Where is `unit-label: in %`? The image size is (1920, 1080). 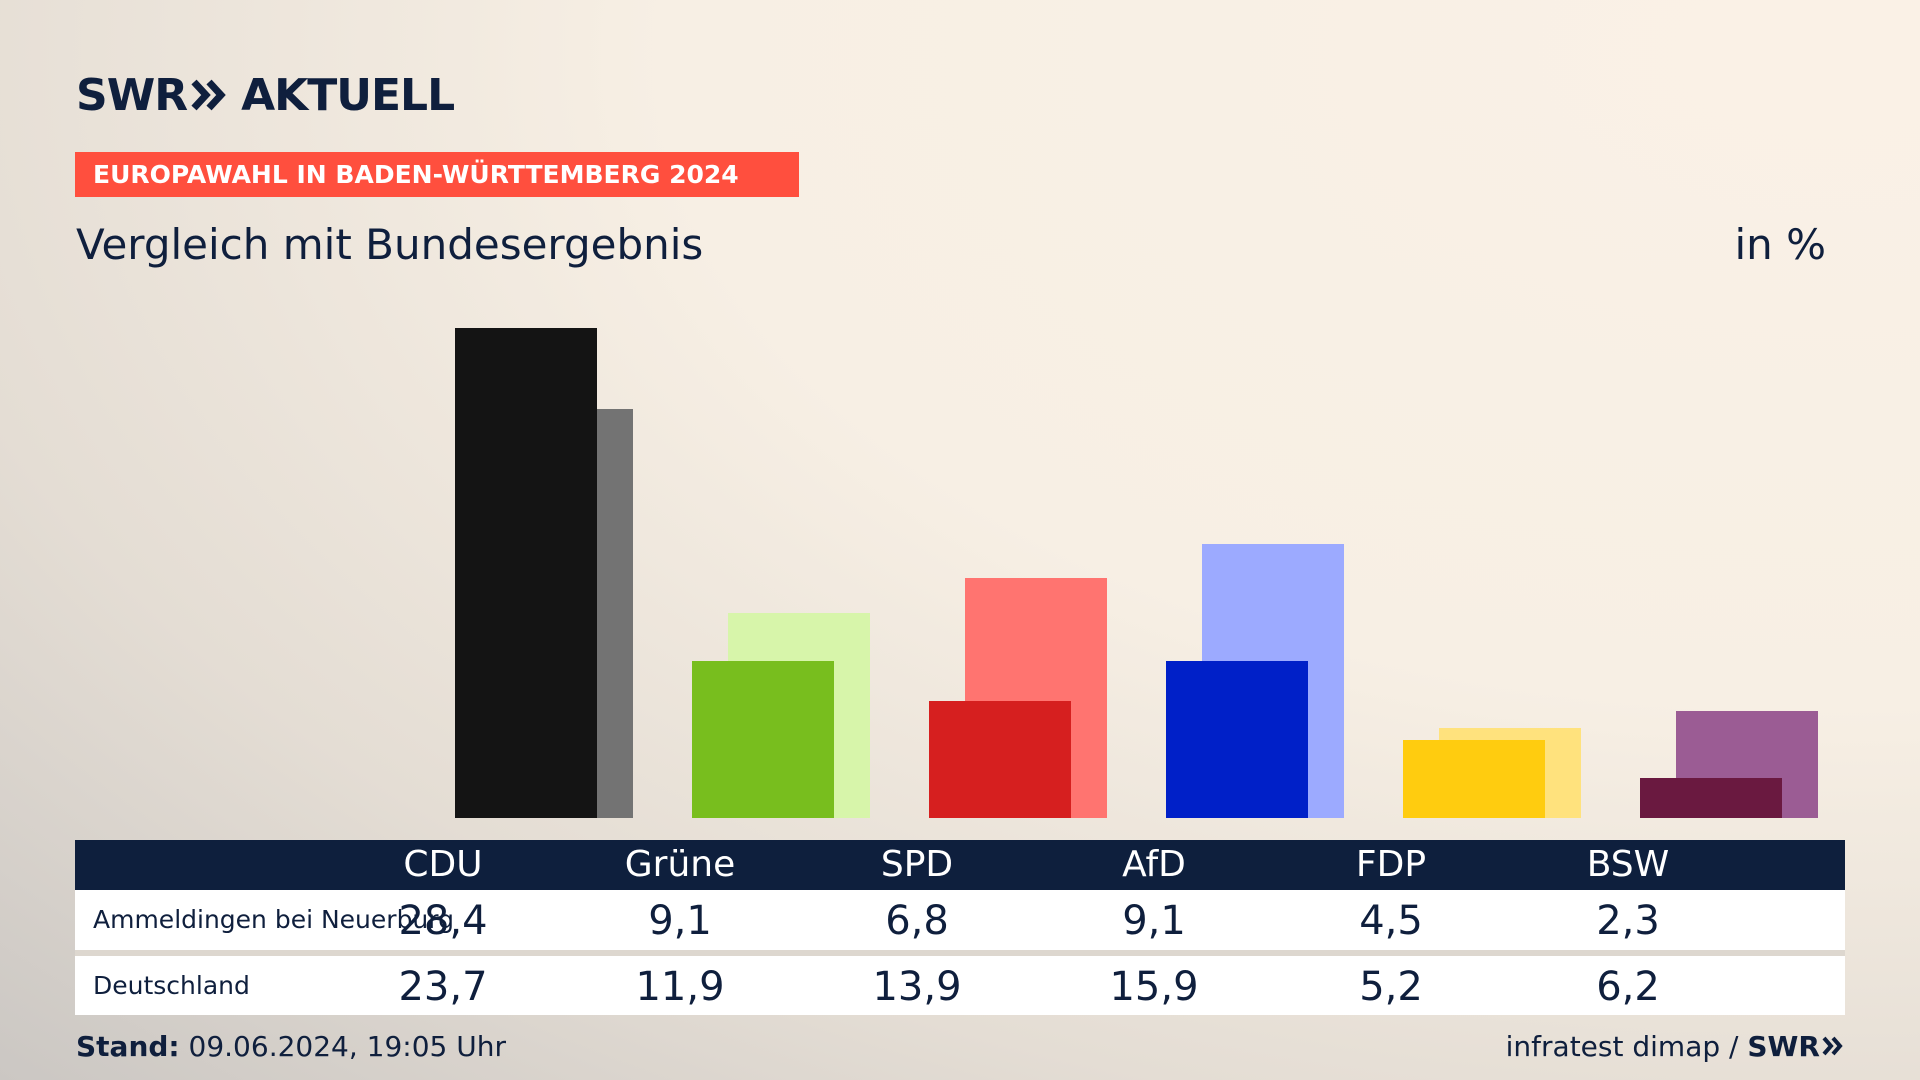 unit-label: in % is located at coordinates (1780, 244).